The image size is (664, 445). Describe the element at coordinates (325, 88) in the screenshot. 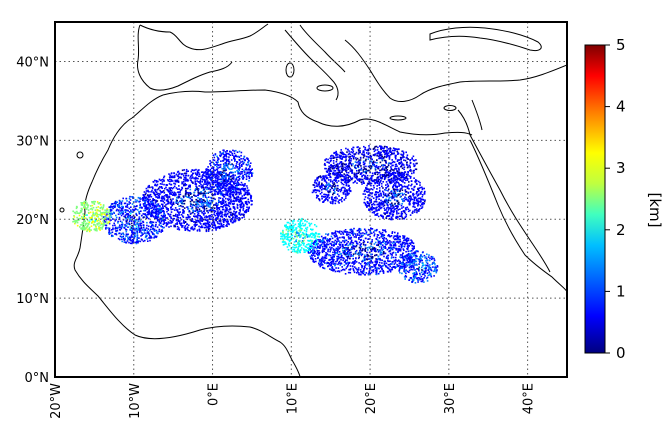

I see `island-sicily` at that location.